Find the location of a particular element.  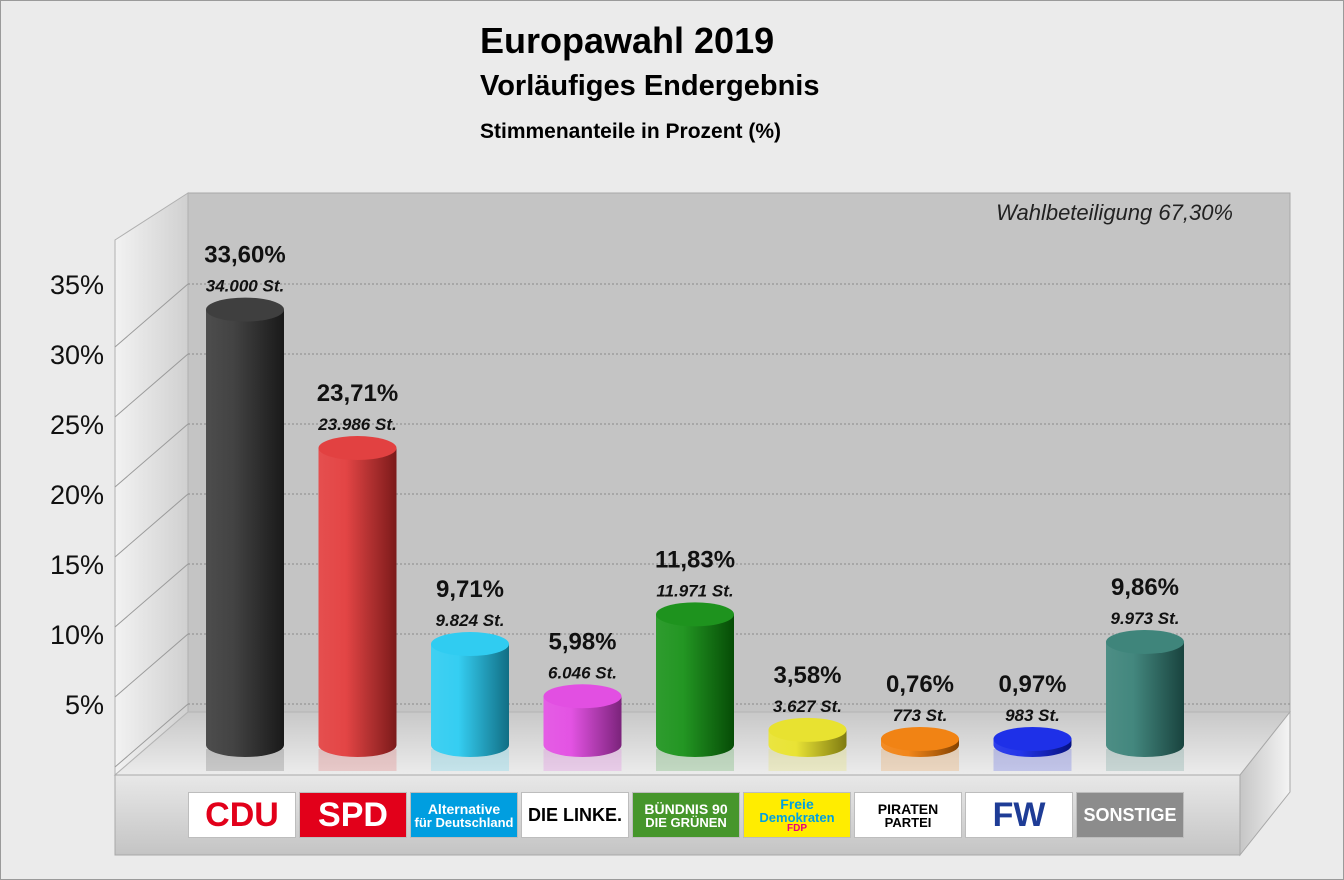

y-tick-label: 35% is located at coordinates (77, 285).